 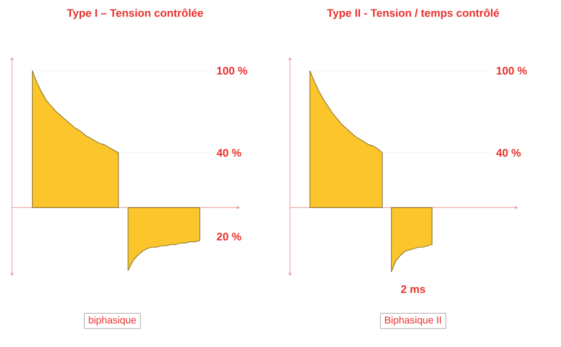 What do you see at coordinates (413, 14) in the screenshot?
I see `chart-title: Type II - Tension / temps contrôlé` at bounding box center [413, 14].